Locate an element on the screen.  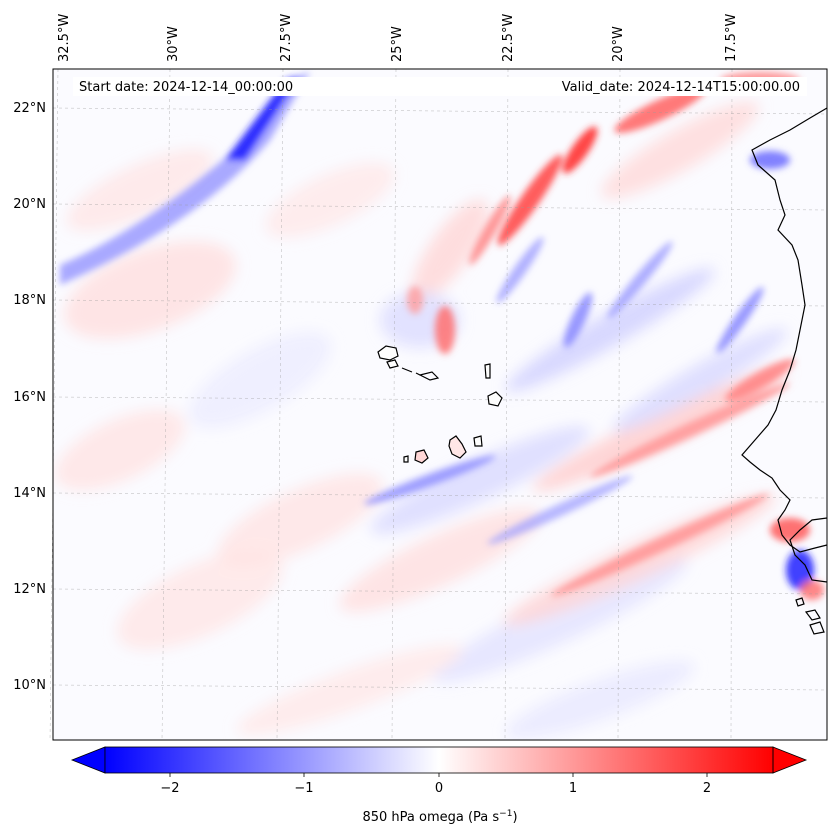
latitude-label: 22°N is located at coordinates (29, 108).